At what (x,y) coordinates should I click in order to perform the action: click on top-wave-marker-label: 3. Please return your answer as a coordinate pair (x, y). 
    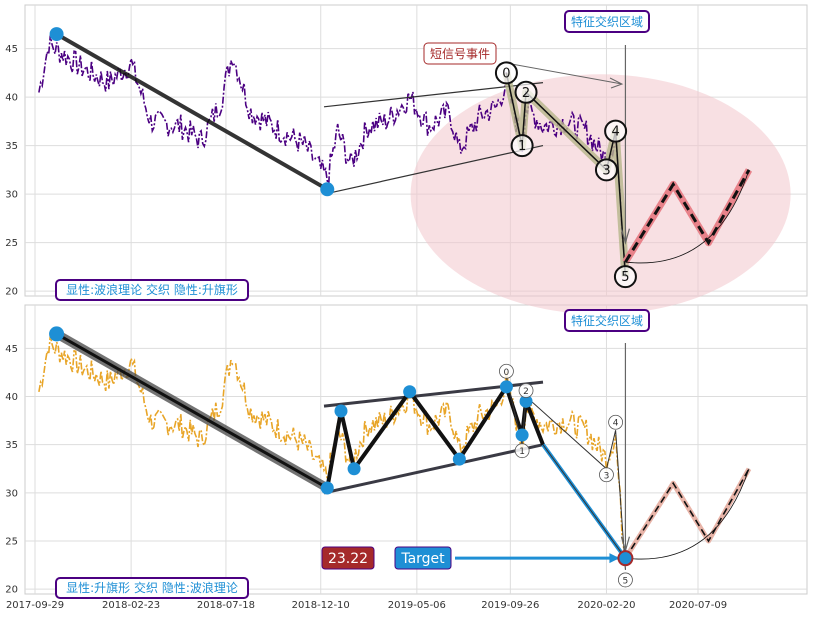
    Looking at the image, I should click on (606, 170).